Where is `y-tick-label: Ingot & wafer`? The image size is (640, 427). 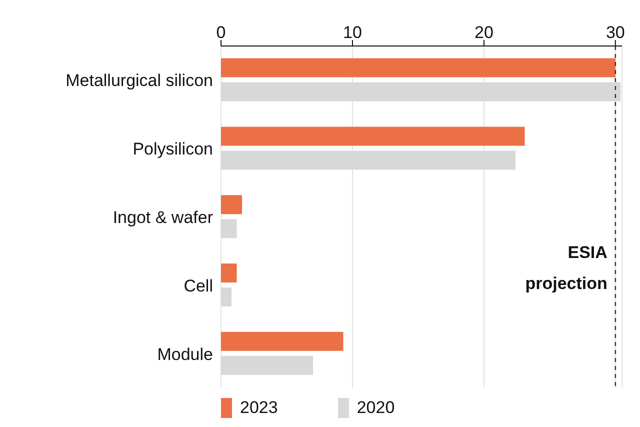 y-tick-label: Ingot & wafer is located at coordinates (163, 218).